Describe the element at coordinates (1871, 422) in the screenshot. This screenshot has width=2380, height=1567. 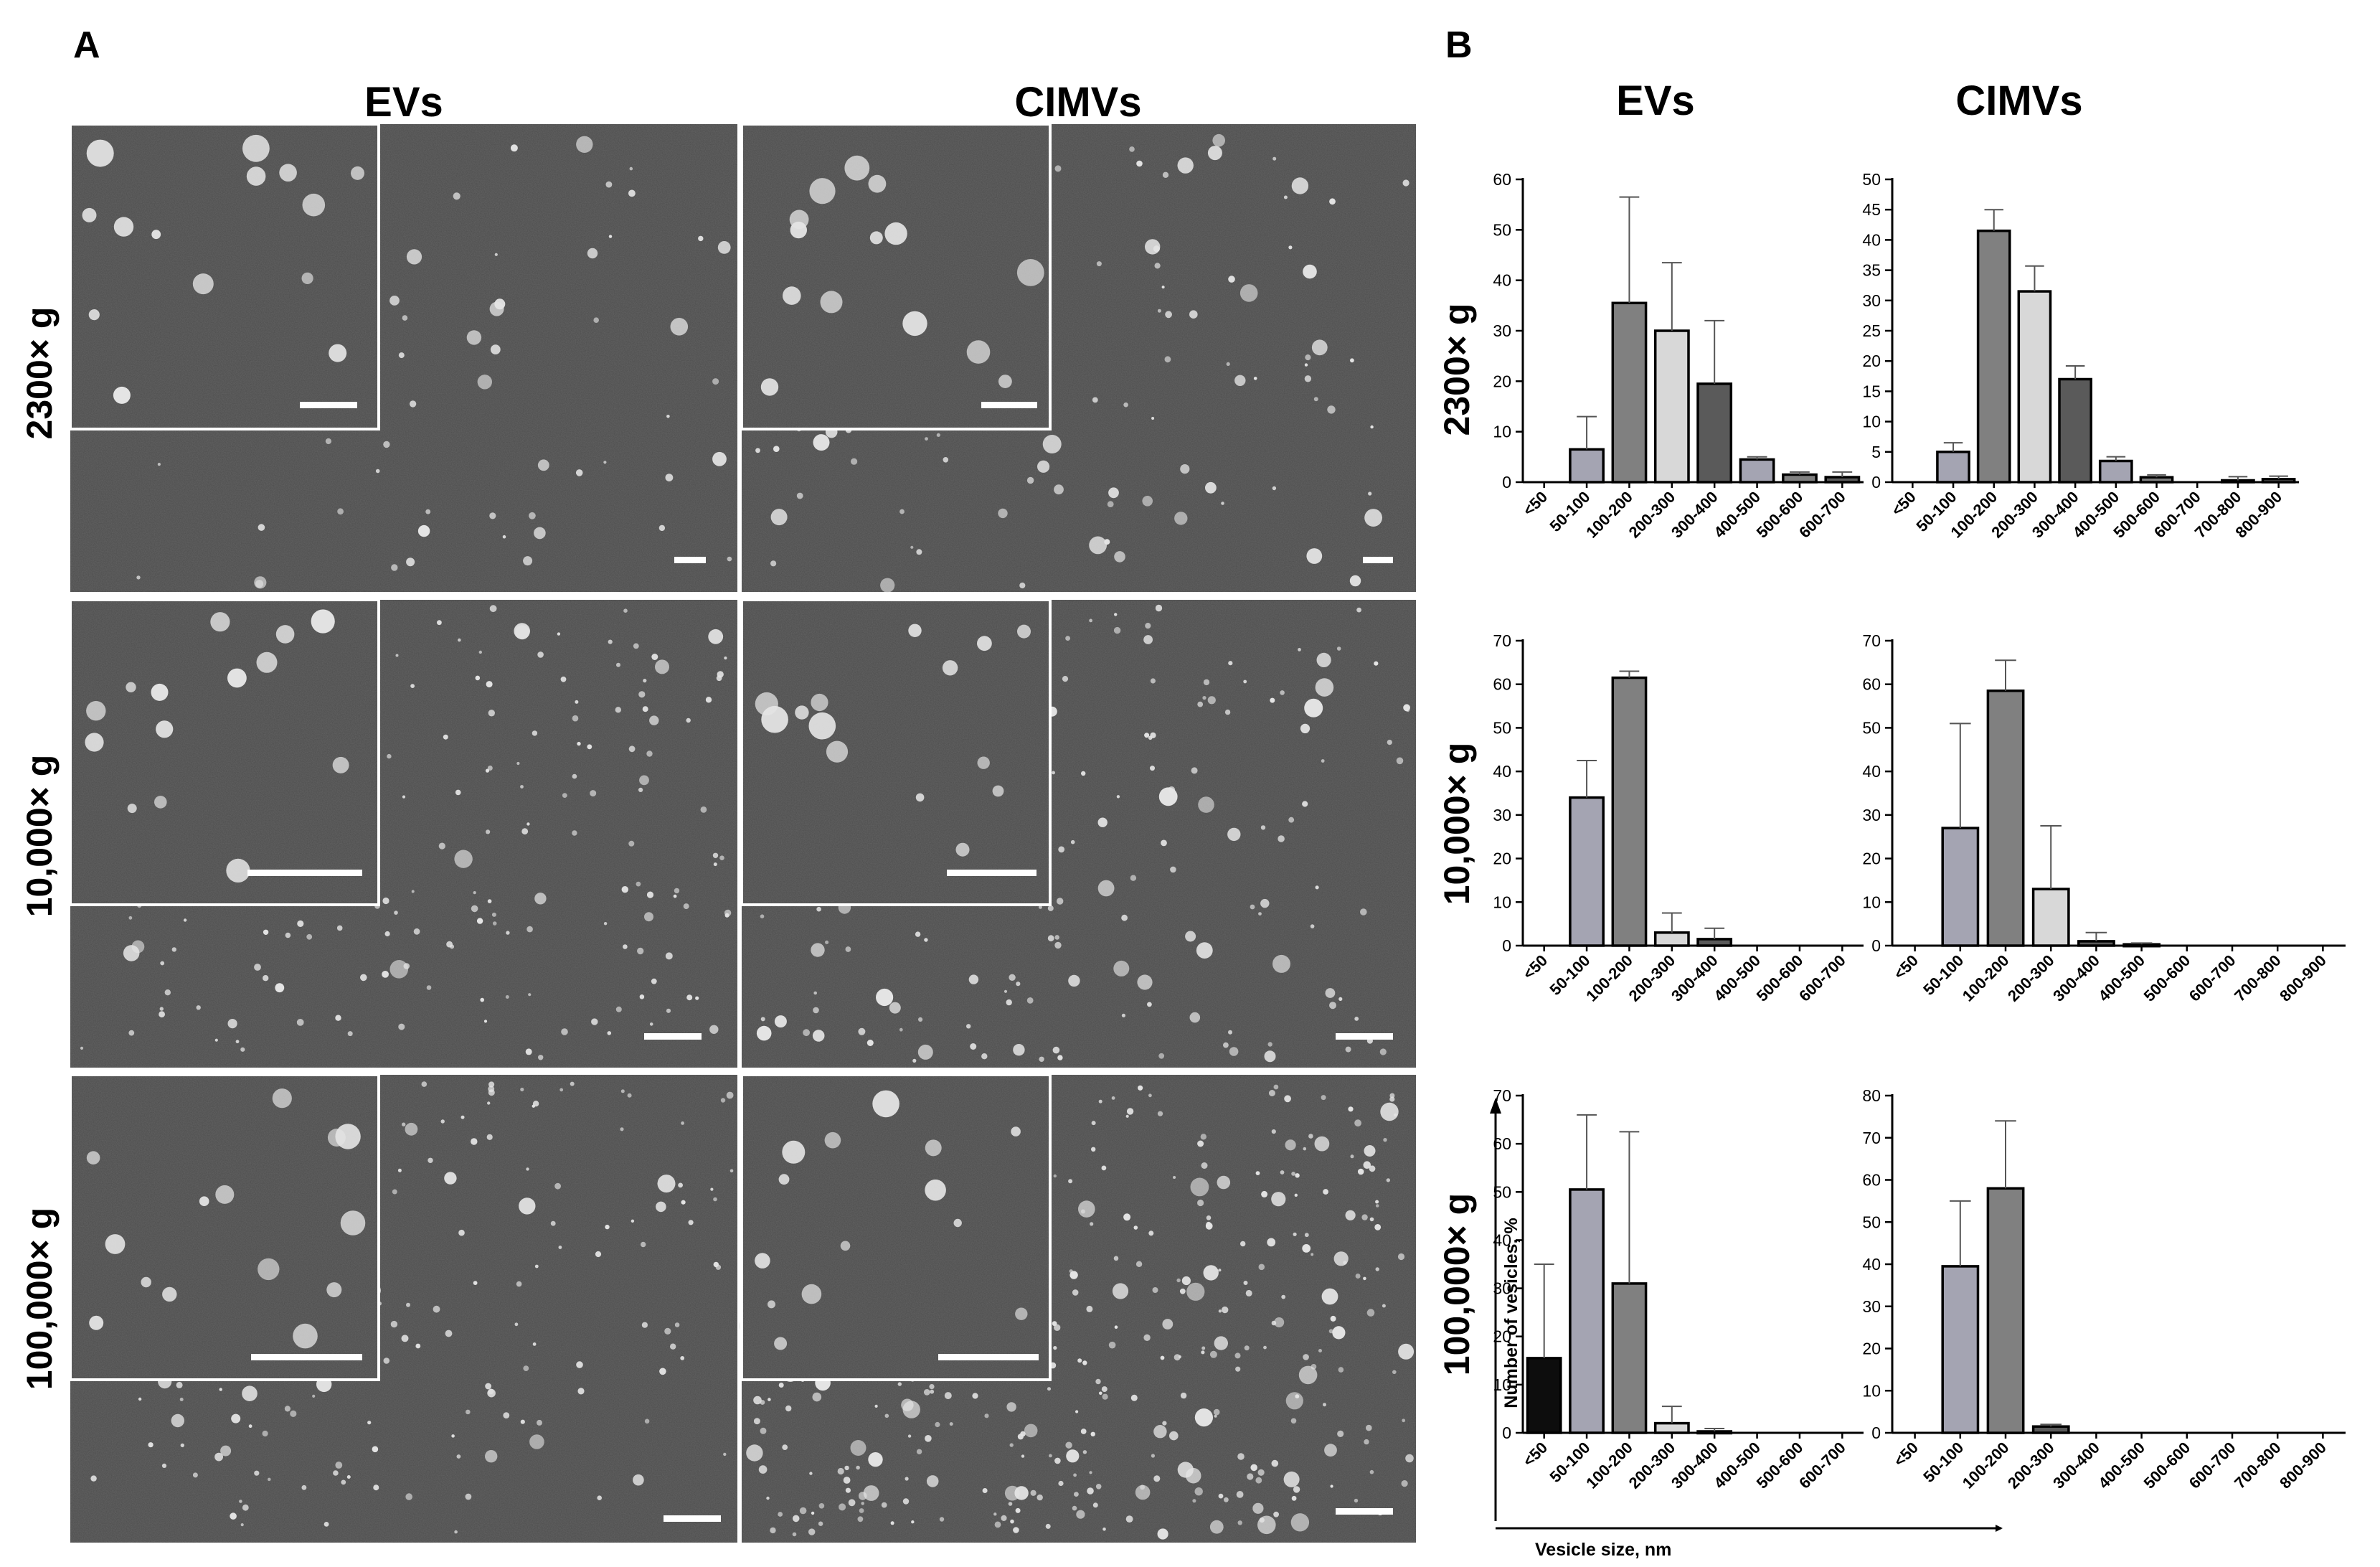
I see `y-tick-label: 10` at that location.